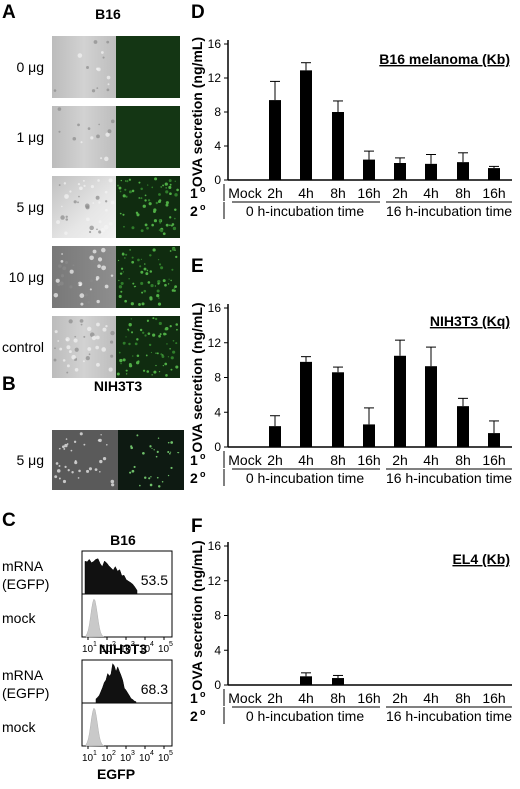 The width and height of the screenshot is (520, 789). I want to click on histogram-title: B16, so click(123, 540).